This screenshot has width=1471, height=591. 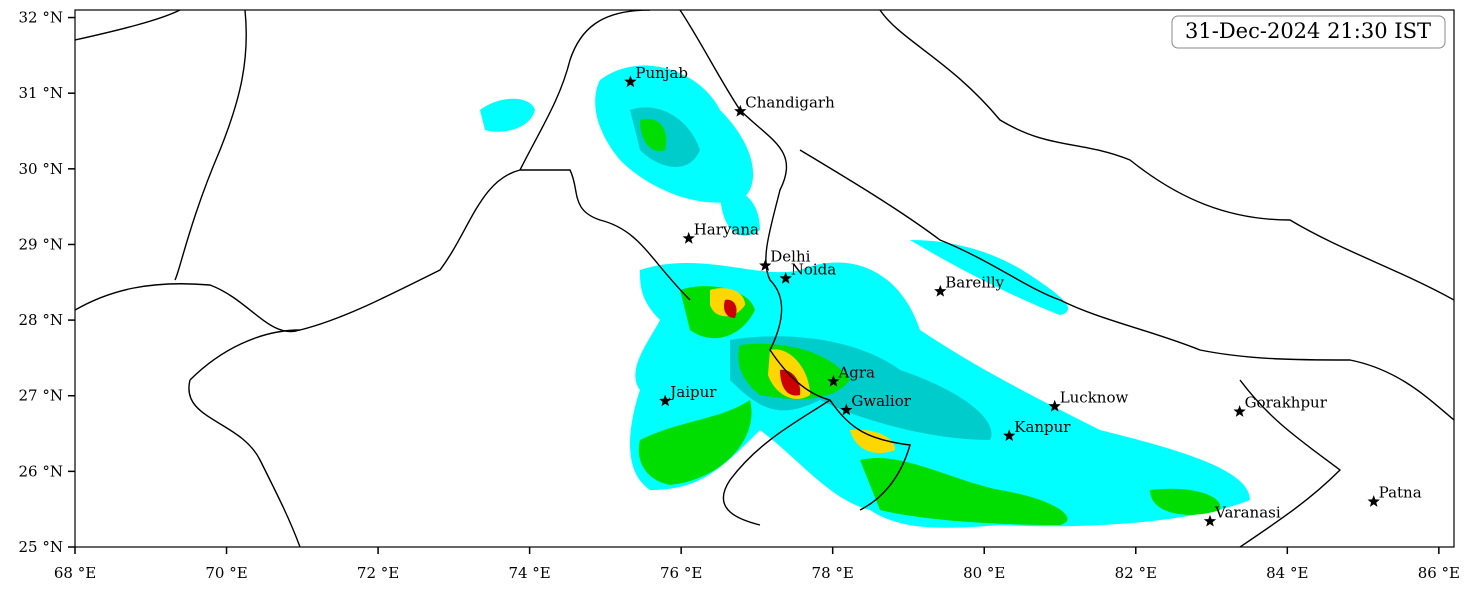 I want to click on y-tick-label: 28 °N, so click(x=41, y=320).